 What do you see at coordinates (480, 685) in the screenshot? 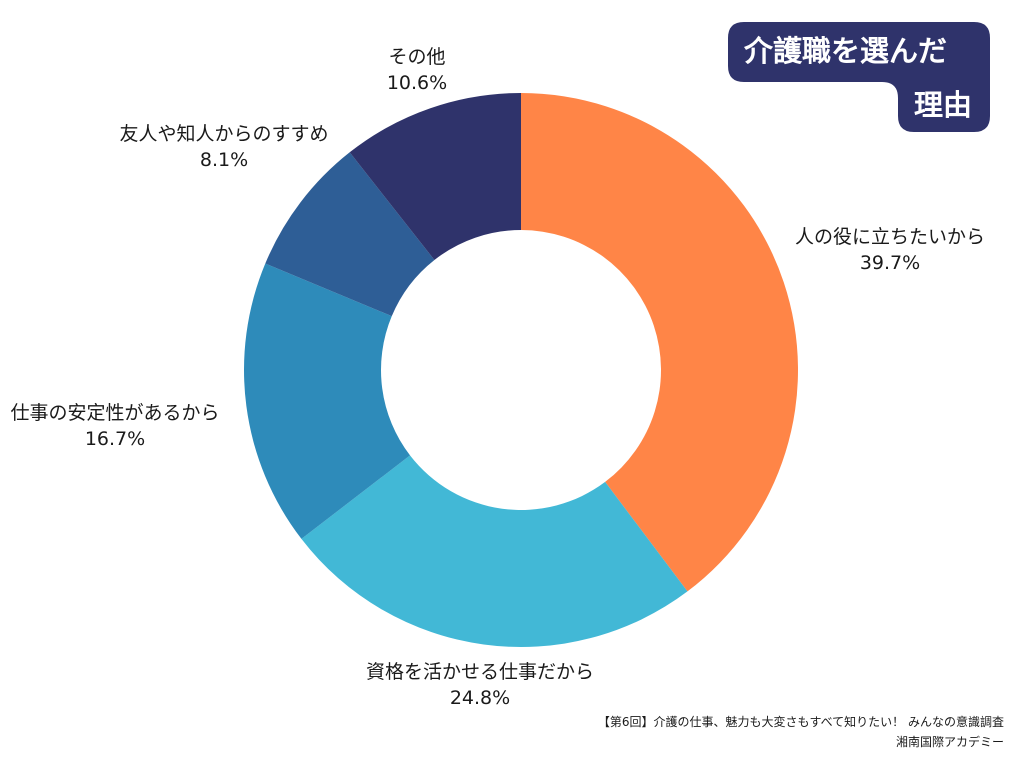
I see `slice-label-1: 資格を活かせる仕事だから 24.8%` at bounding box center [480, 685].